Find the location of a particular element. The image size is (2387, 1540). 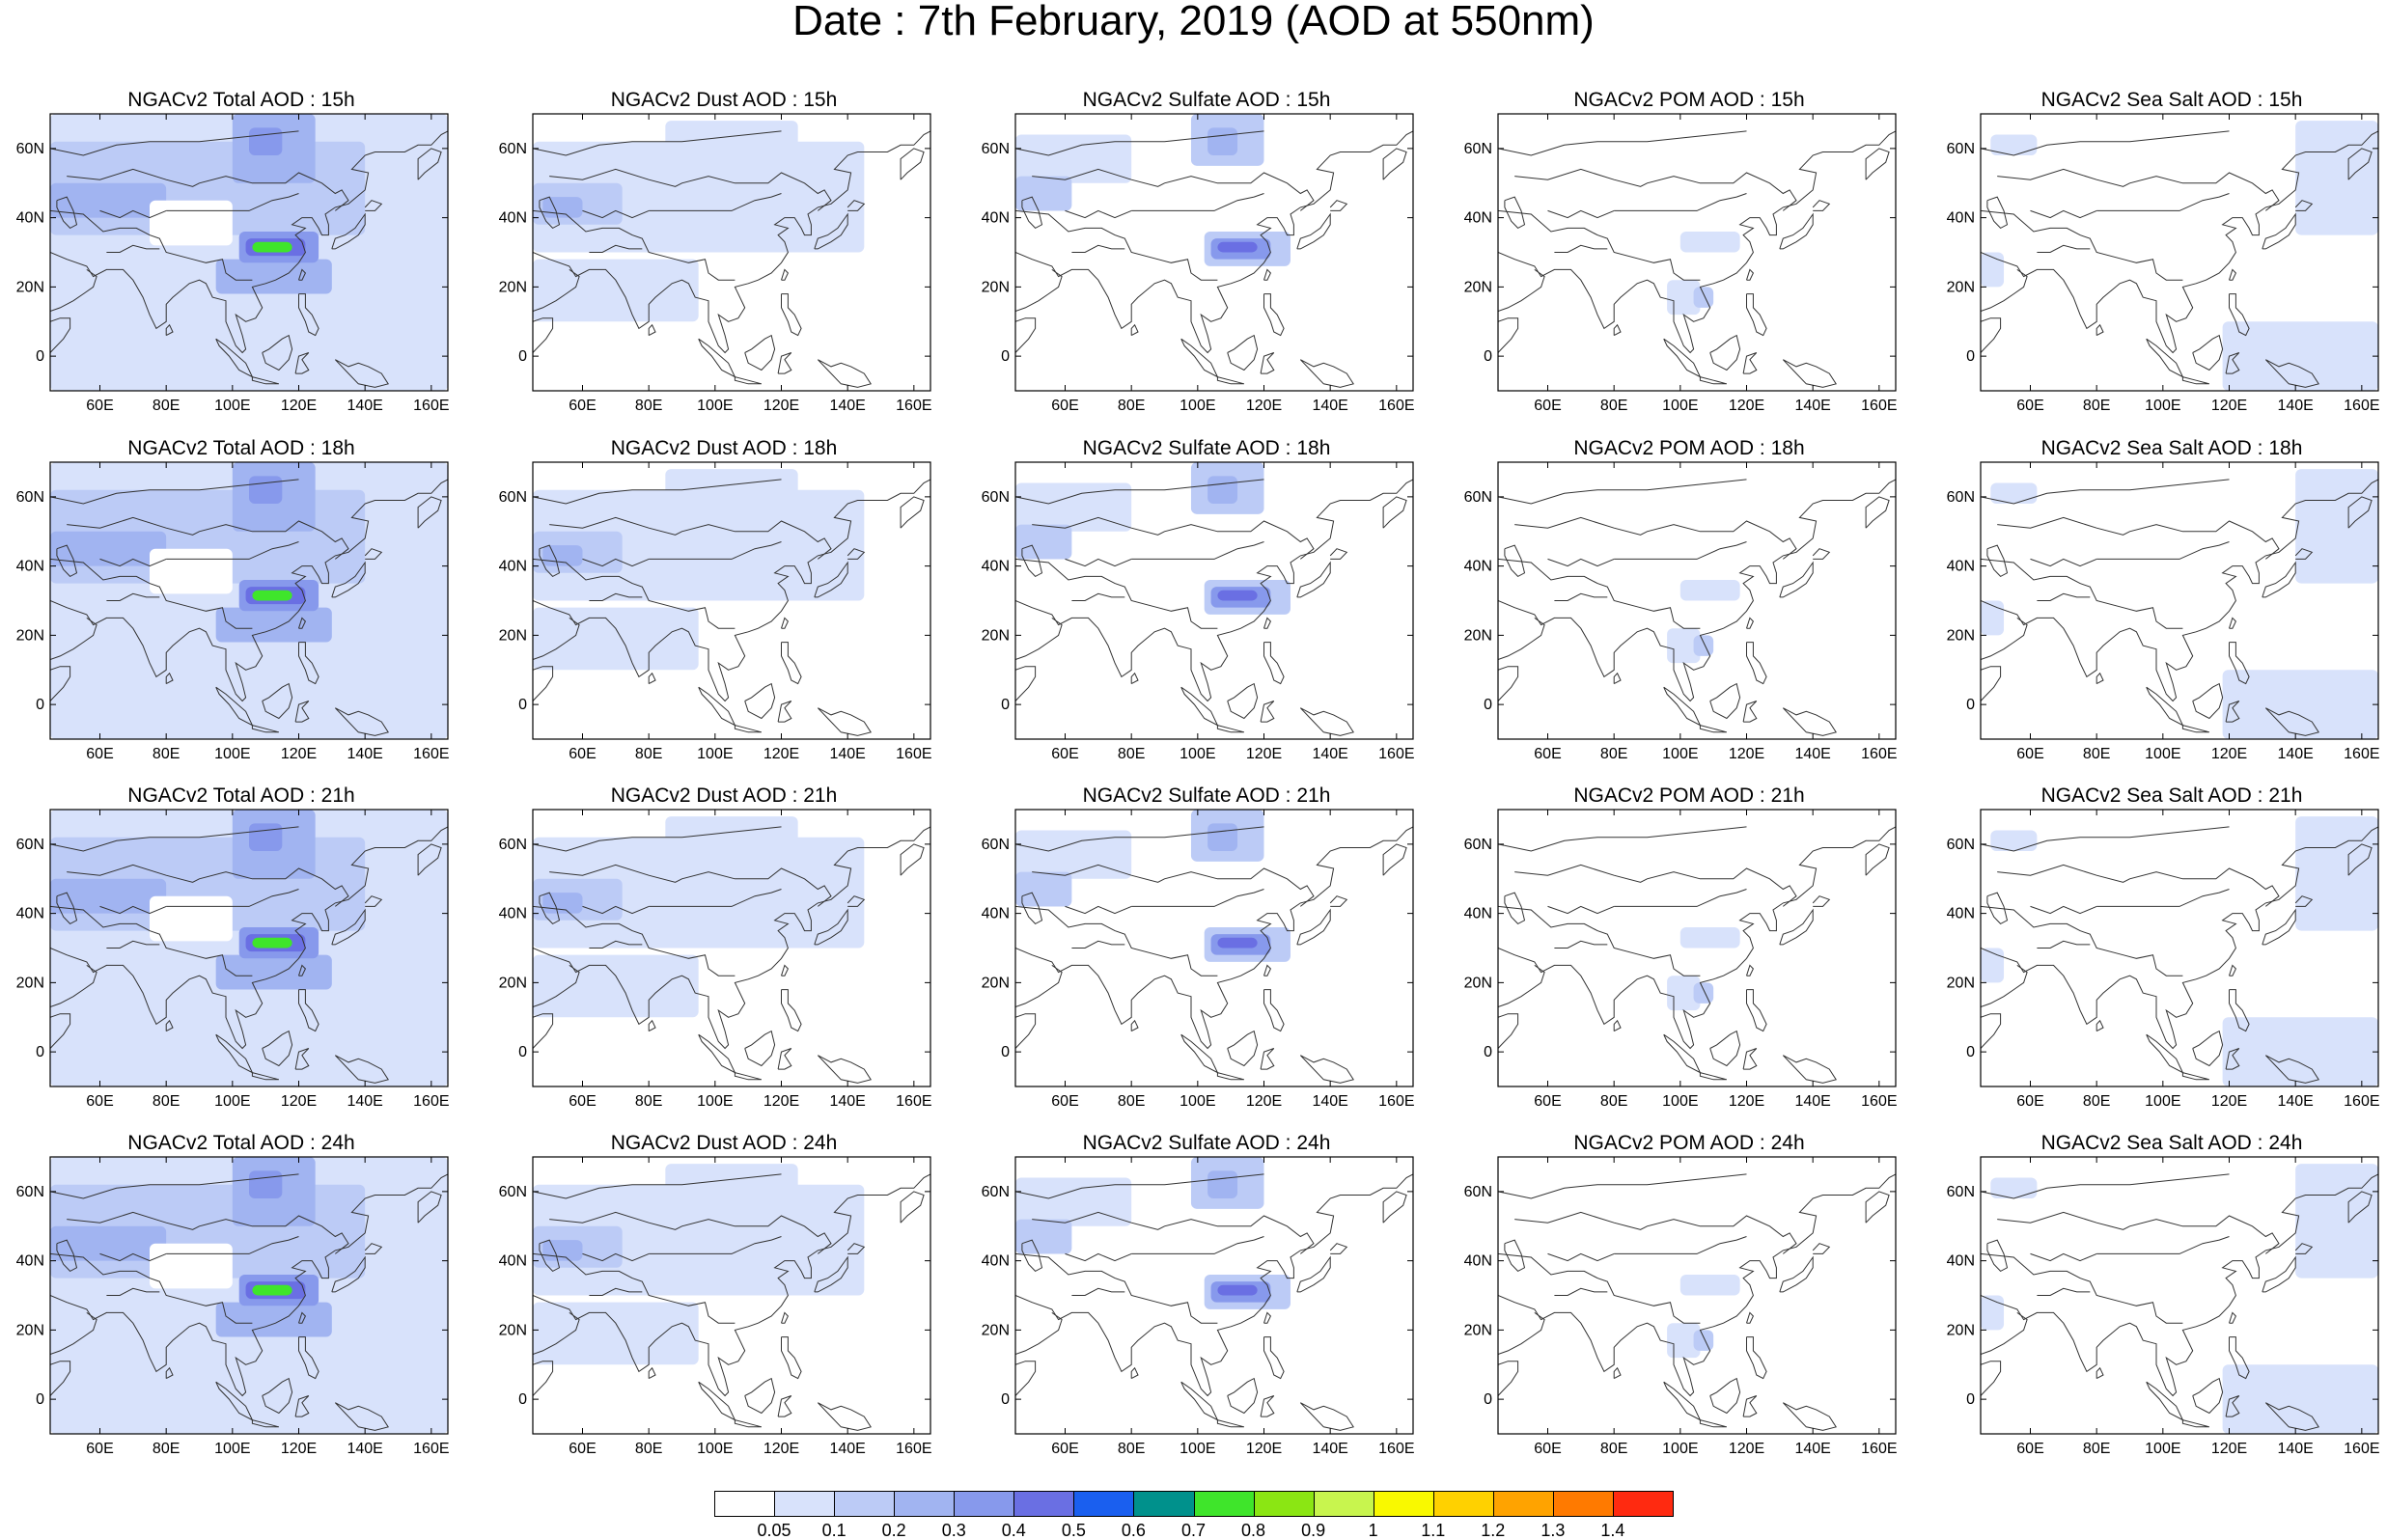

panel-title: NGACv2 Total AOD : 21h is located at coordinates (241, 796).